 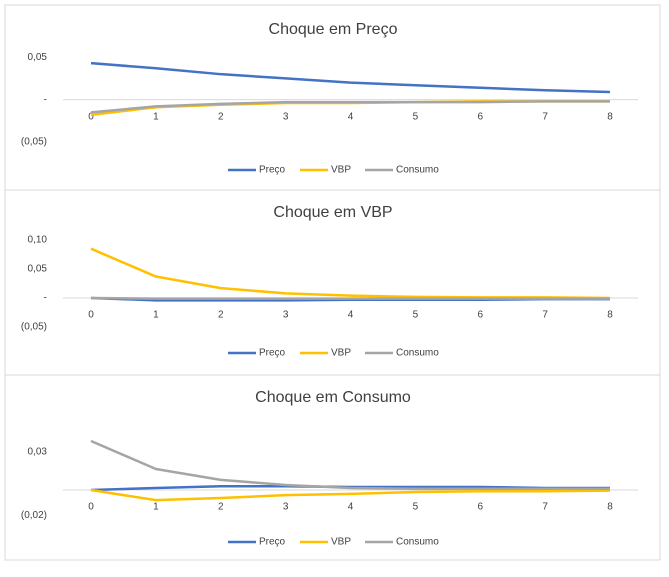 I want to click on chart-title: Choque em Consumo, so click(x=333, y=397).